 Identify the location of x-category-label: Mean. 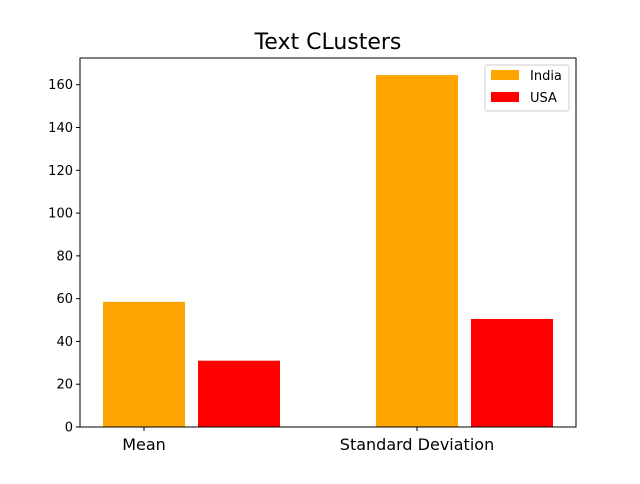
(144, 444).